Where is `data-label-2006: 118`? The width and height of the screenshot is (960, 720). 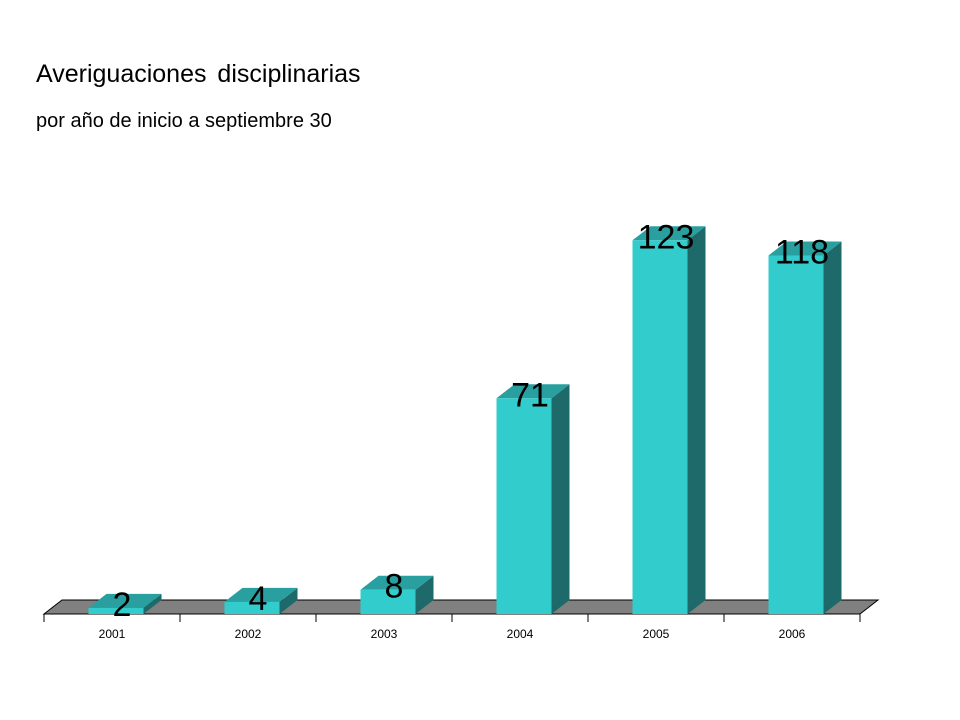 data-label-2006: 118 is located at coordinates (802, 252).